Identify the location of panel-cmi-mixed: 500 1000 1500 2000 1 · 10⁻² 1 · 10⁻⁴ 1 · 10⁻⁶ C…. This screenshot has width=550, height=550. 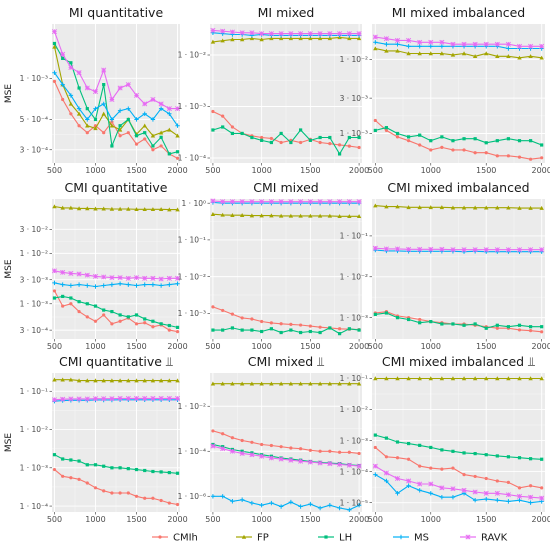
(274, 439).